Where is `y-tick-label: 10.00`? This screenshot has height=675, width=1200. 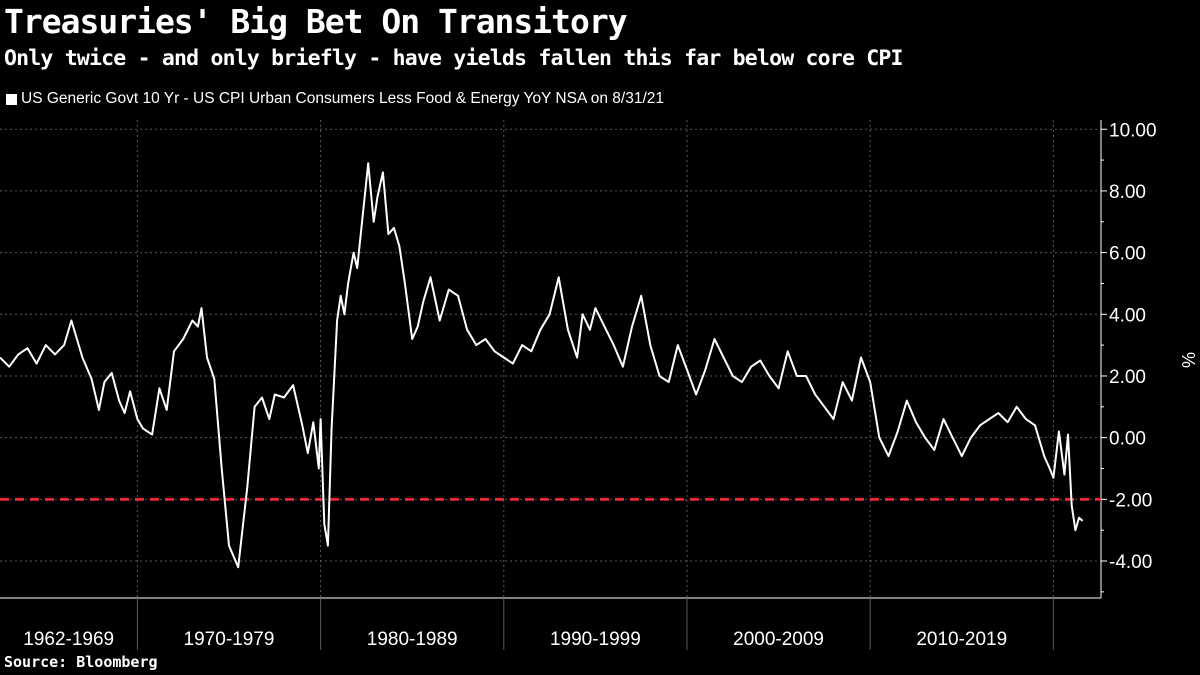 y-tick-label: 10.00 is located at coordinates (1133, 130).